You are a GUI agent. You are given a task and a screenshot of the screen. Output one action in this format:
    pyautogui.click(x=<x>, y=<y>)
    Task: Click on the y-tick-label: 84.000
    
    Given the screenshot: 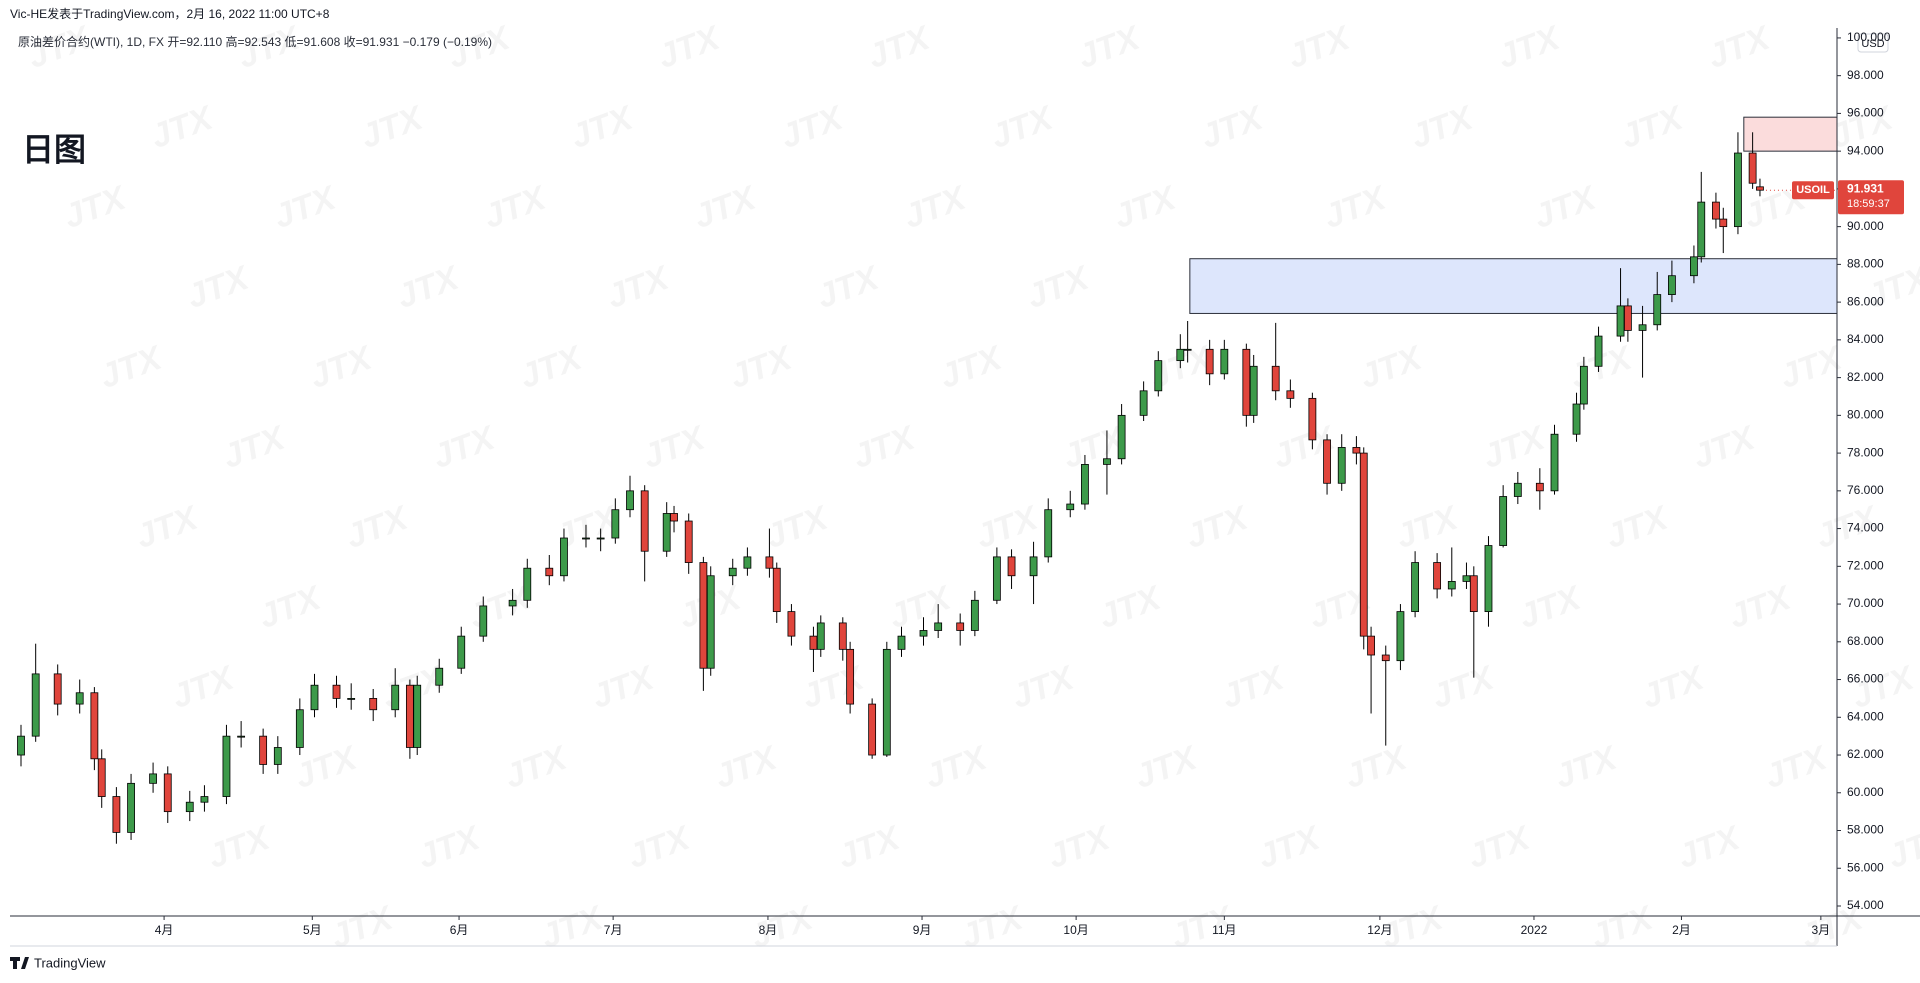 What is the action you would take?
    pyautogui.click(x=1865, y=339)
    